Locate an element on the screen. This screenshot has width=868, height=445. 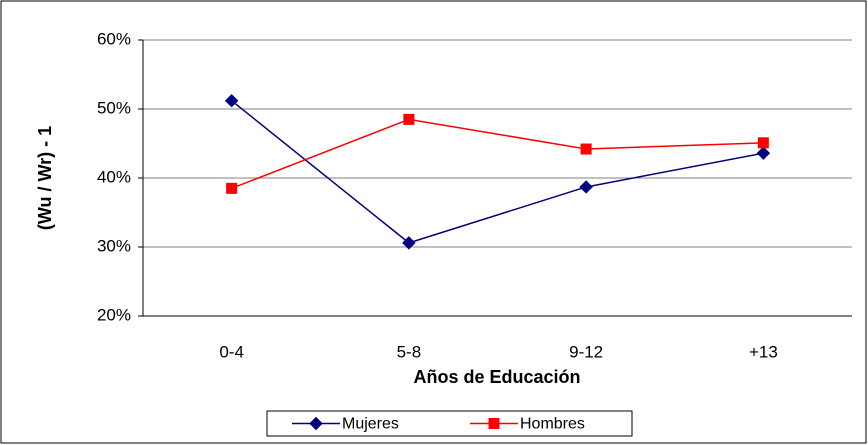
x-tick-label: +13 is located at coordinates (763, 351).